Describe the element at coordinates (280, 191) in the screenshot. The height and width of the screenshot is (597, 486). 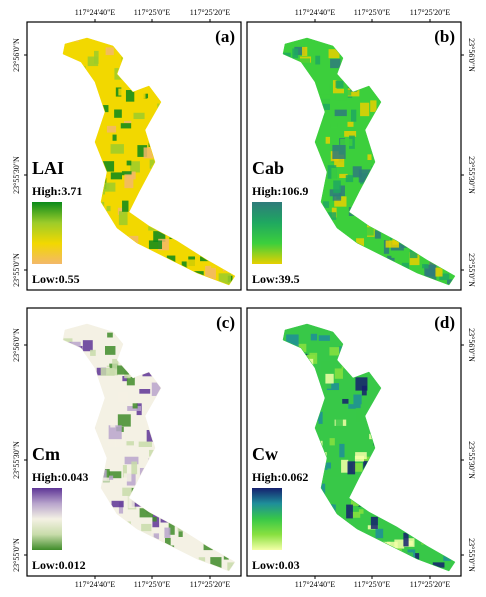
I see `legend-high: High:106.9` at that location.